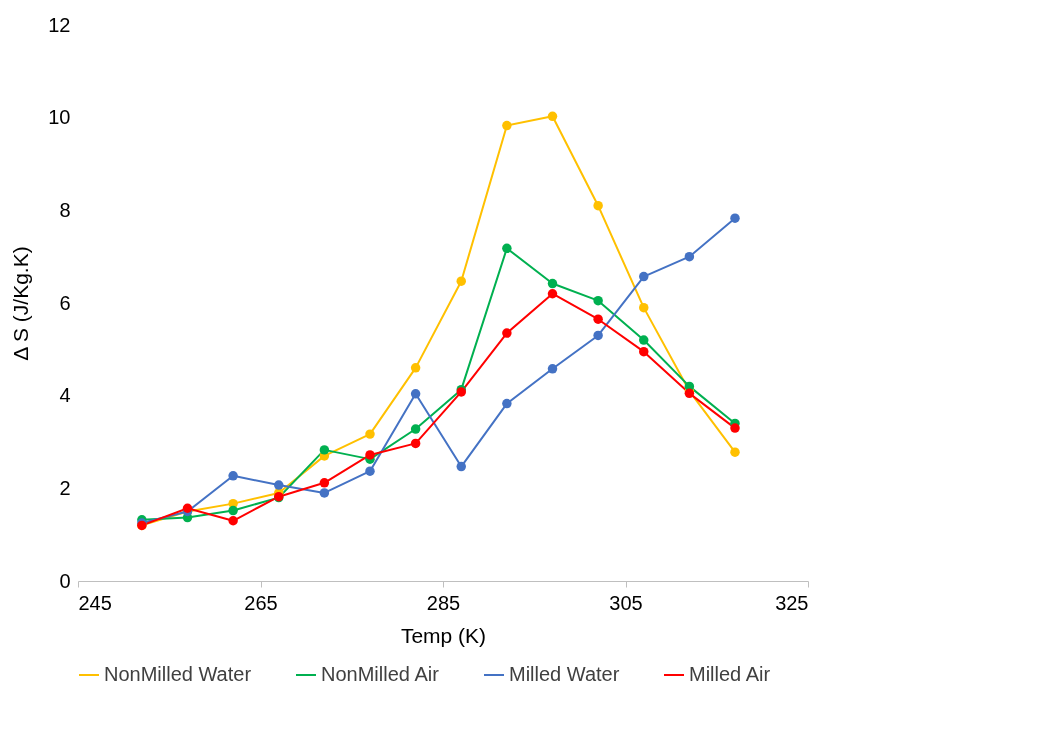 This screenshot has height=753, width=1037. Describe the element at coordinates (730, 674) in the screenshot. I see `legend-label: Milled Air` at that location.